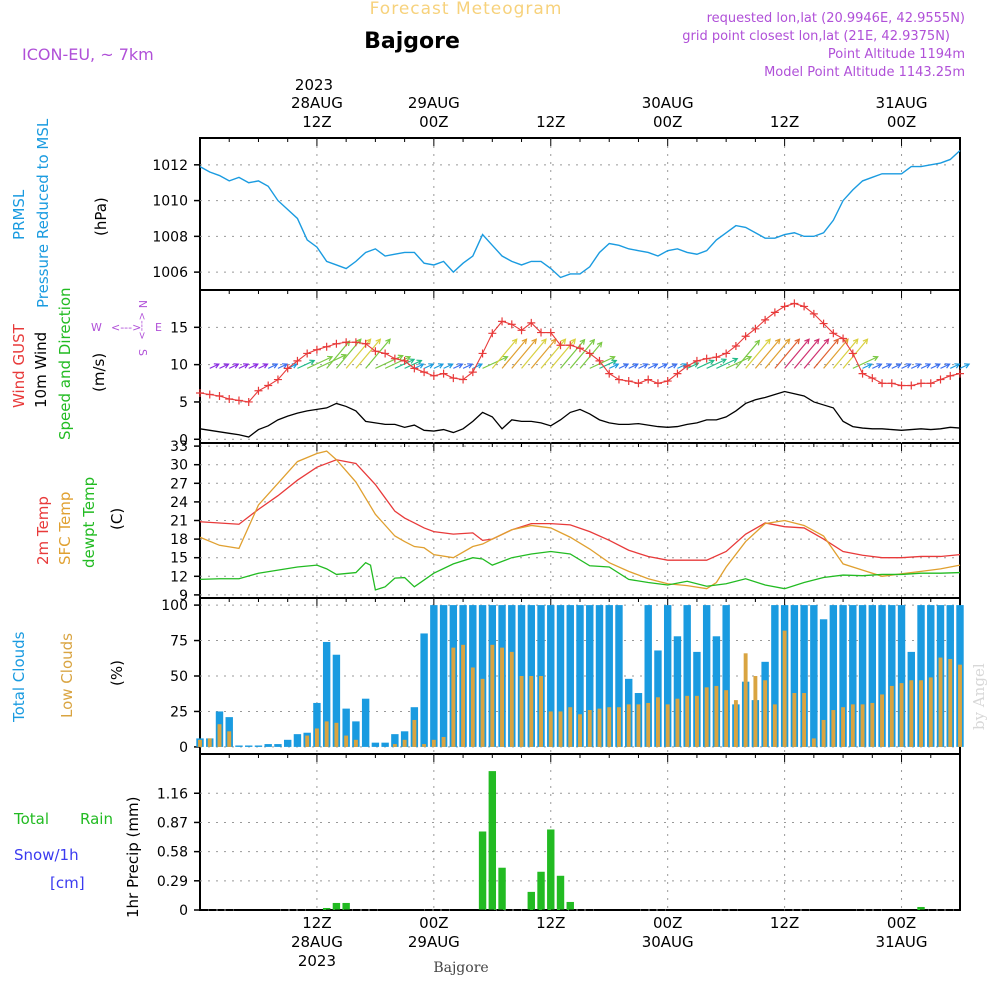 This screenshot has width=1000, height=1000. Describe the element at coordinates (864, 72) in the screenshot. I see `model-altitude: Model Point Altitude 1143.25m` at that location.